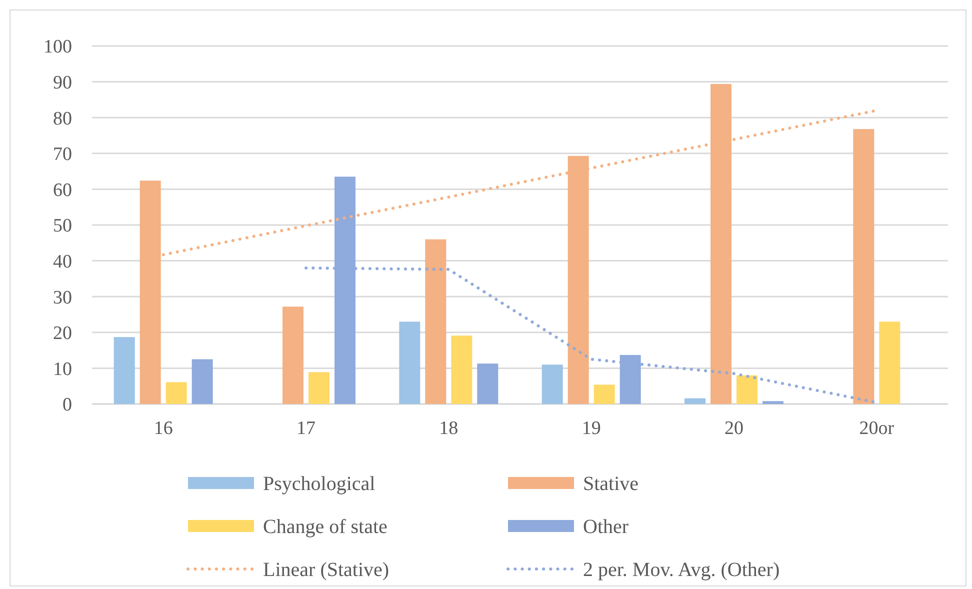  What do you see at coordinates (62, 297) in the screenshot?
I see `y-tick-label: 30` at bounding box center [62, 297].